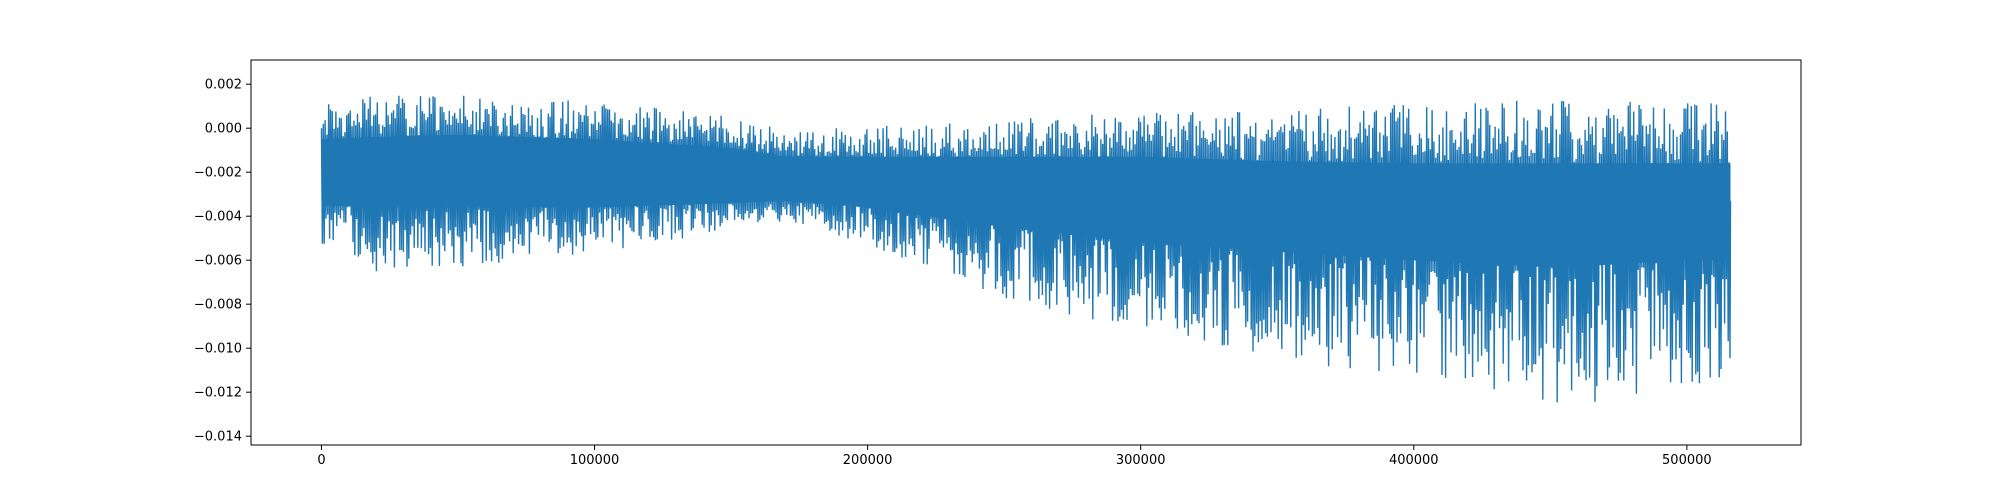  Describe the element at coordinates (218, 437) in the screenshot. I see `y-tick-label: −0.014` at that location.